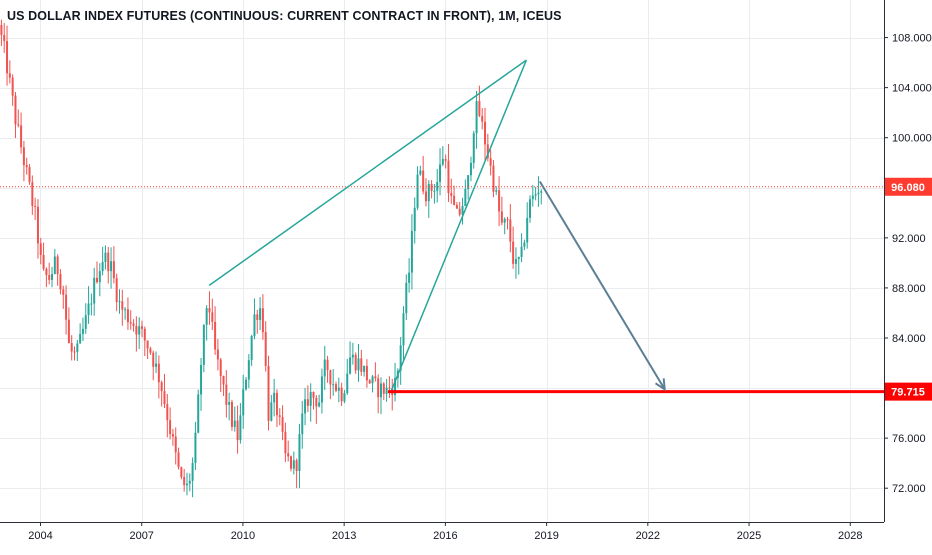 The height and width of the screenshot is (555, 932). I want to click on target-level-label: 79.715, so click(908, 393).